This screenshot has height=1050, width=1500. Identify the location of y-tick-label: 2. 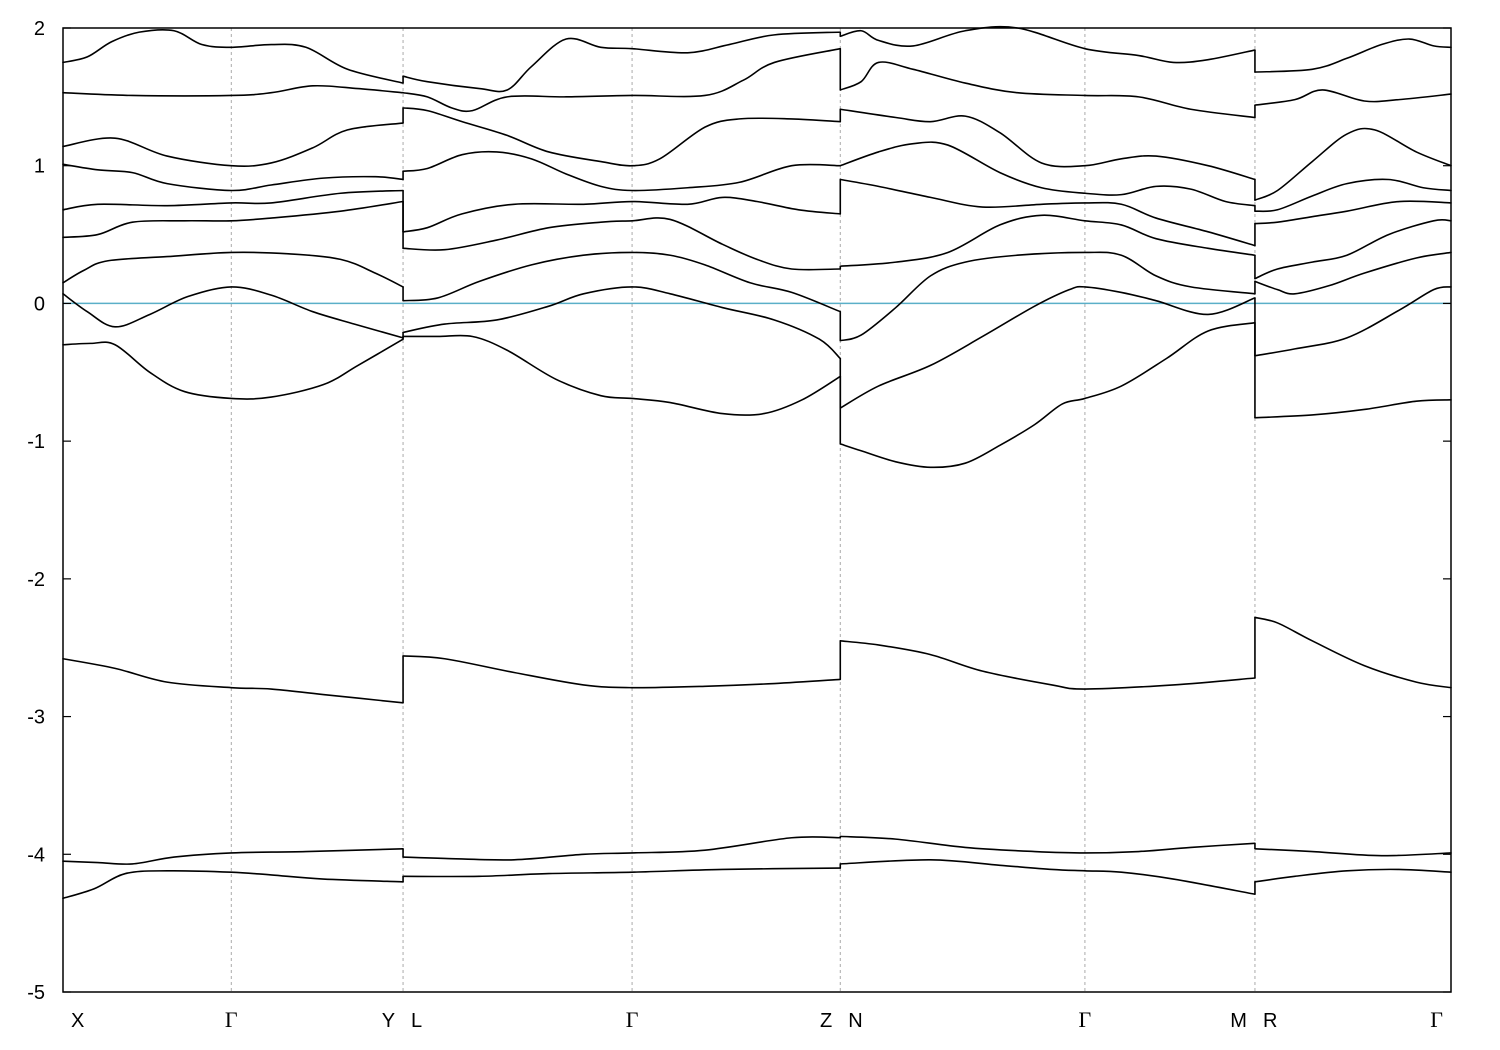
(39, 29).